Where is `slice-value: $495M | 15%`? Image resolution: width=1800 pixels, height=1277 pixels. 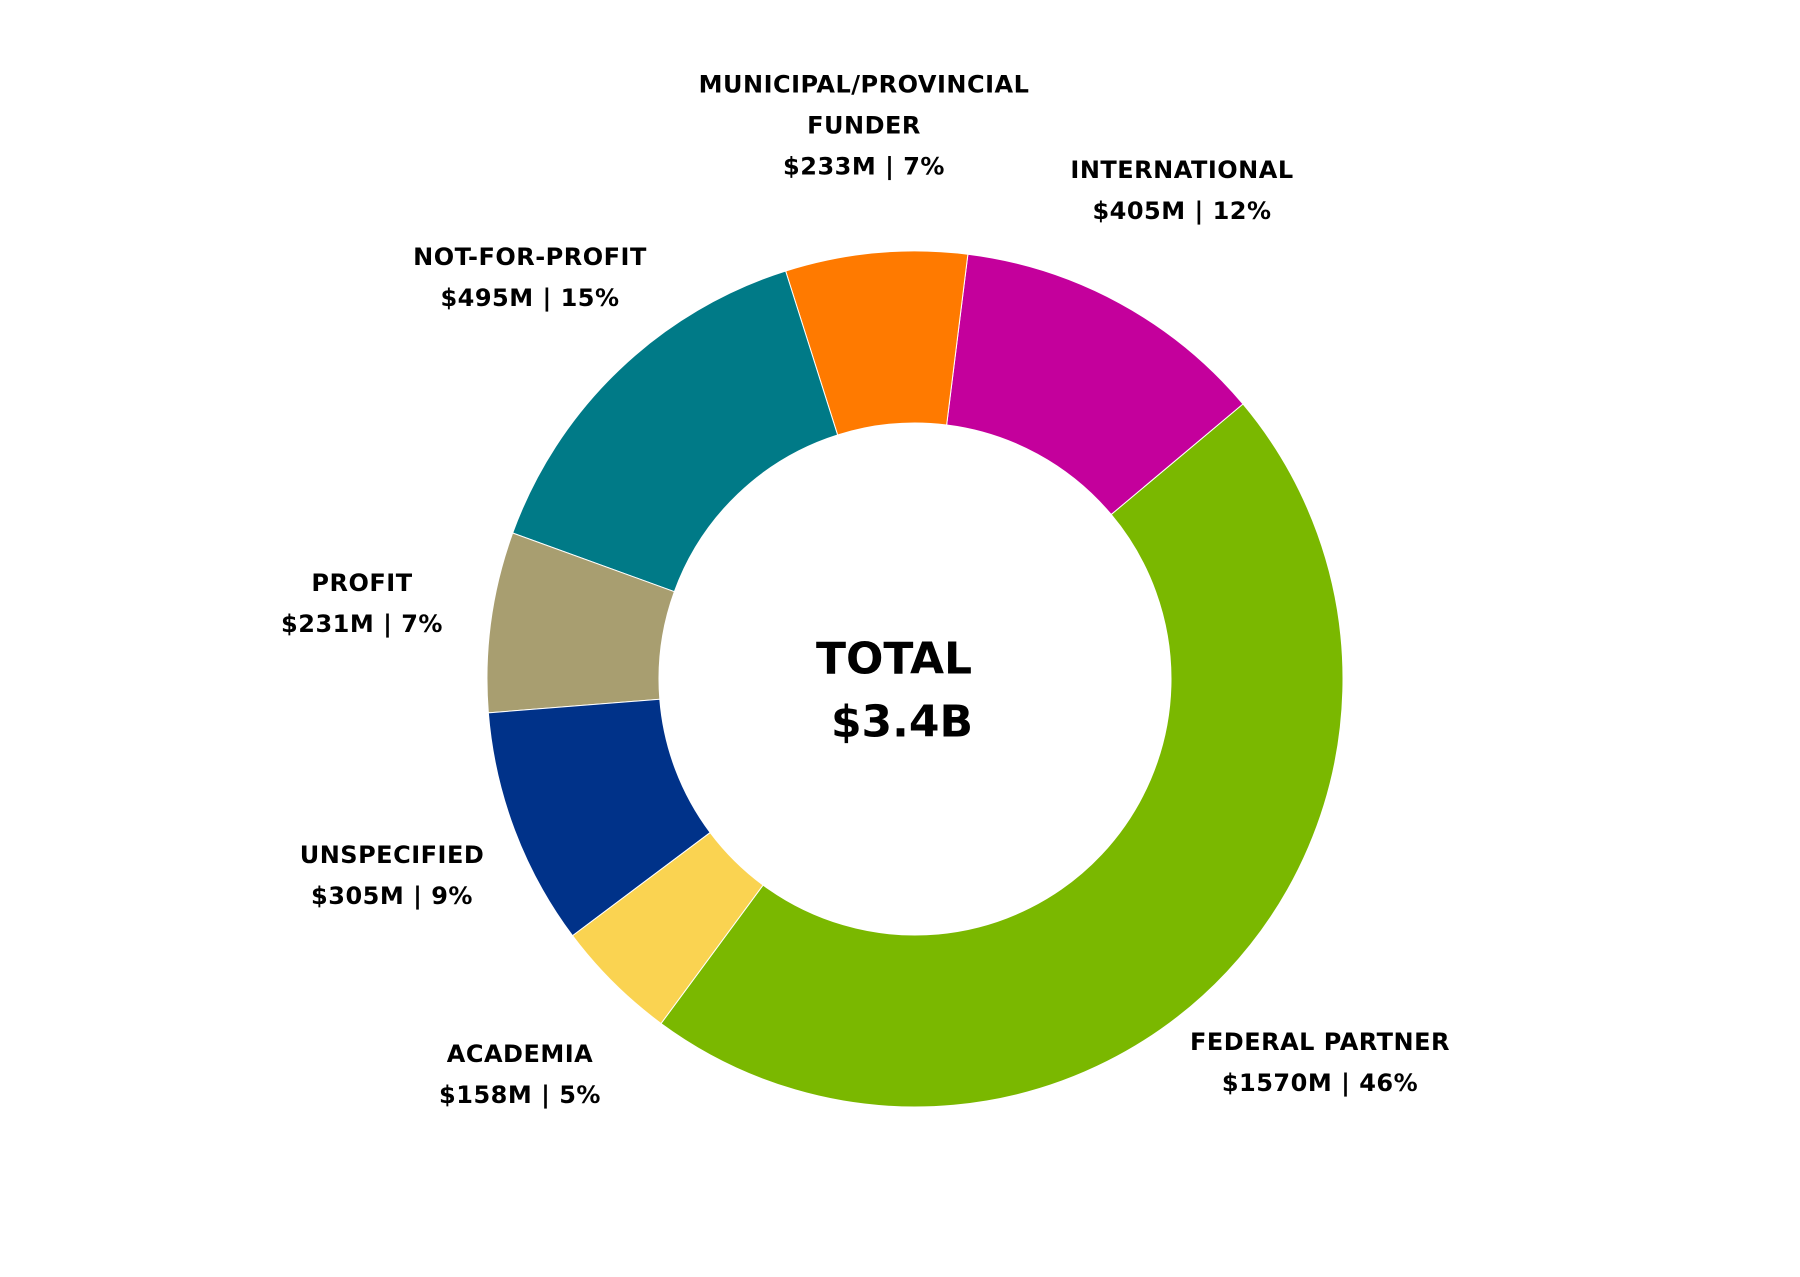 slice-value: $495M | 15% is located at coordinates (530, 298).